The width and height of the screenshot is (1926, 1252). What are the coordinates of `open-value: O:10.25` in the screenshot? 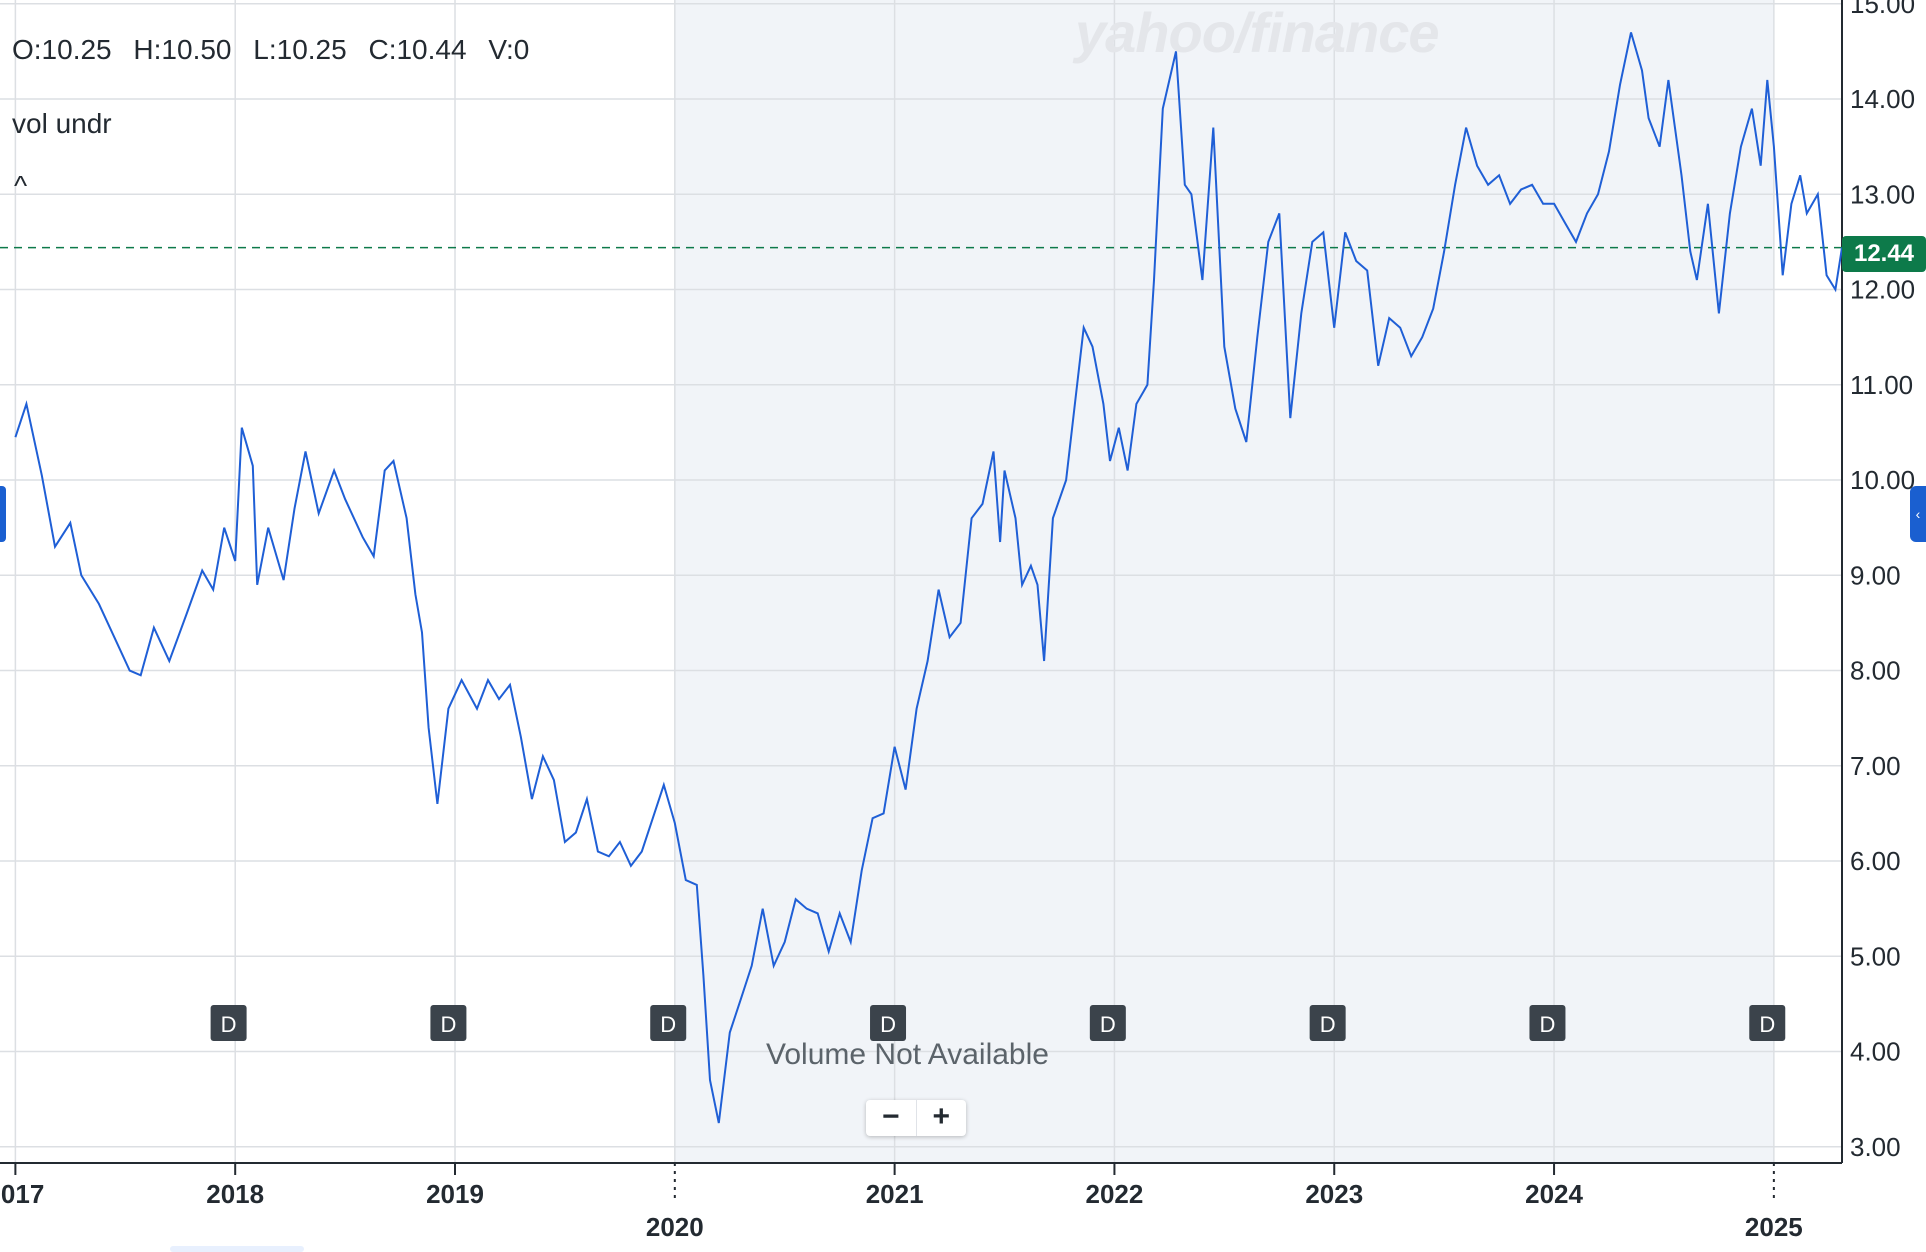 It's located at (62, 49).